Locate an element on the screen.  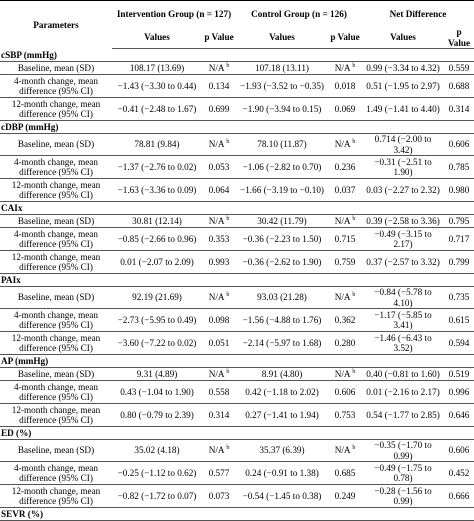
cell: −1.46 (−6.43 to 3.52) is located at coordinates (403, 343).